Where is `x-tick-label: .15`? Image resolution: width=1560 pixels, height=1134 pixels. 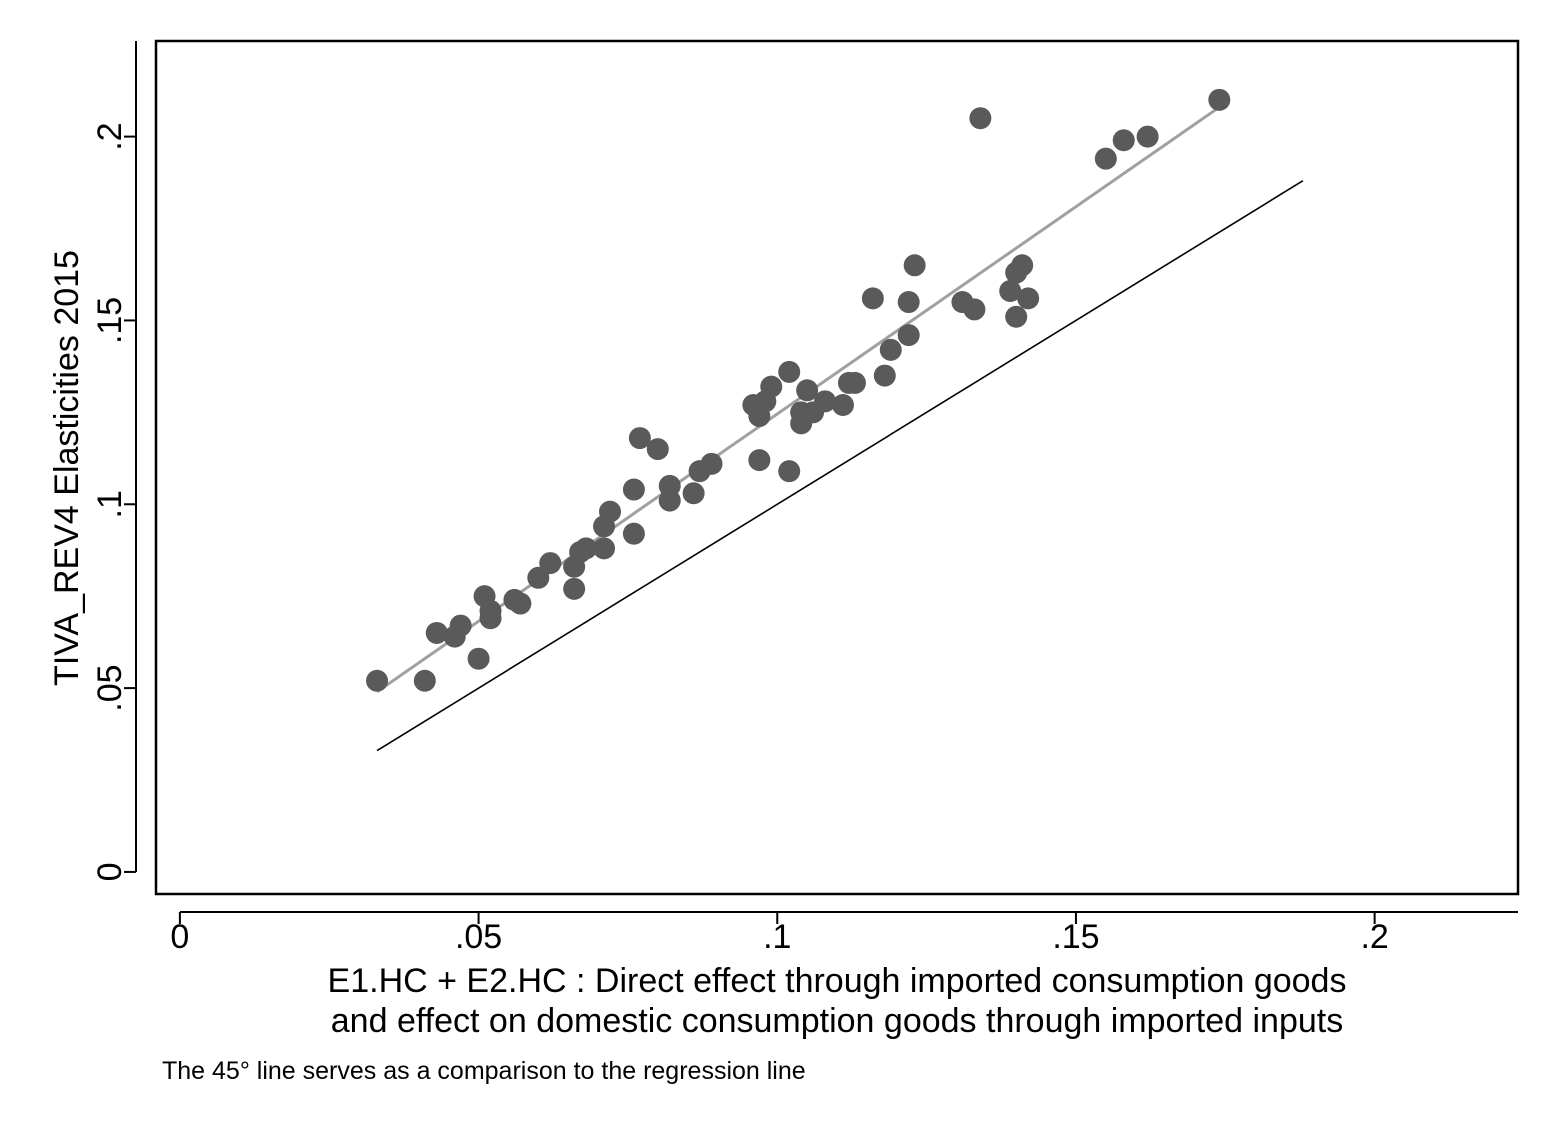
x-tick-label: .15 is located at coordinates (1075, 937).